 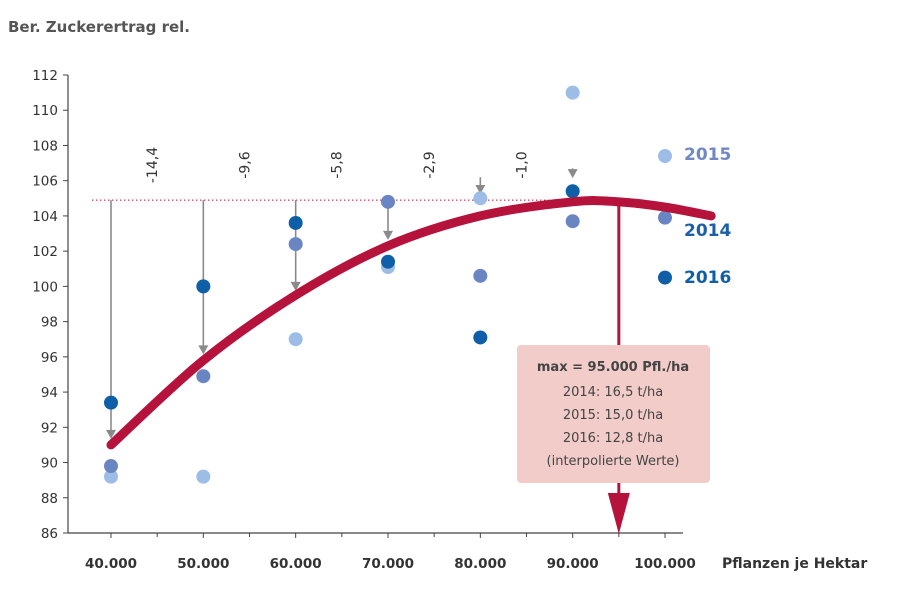 What do you see at coordinates (45, 217) in the screenshot?
I see `y-tick-label: 104` at bounding box center [45, 217].